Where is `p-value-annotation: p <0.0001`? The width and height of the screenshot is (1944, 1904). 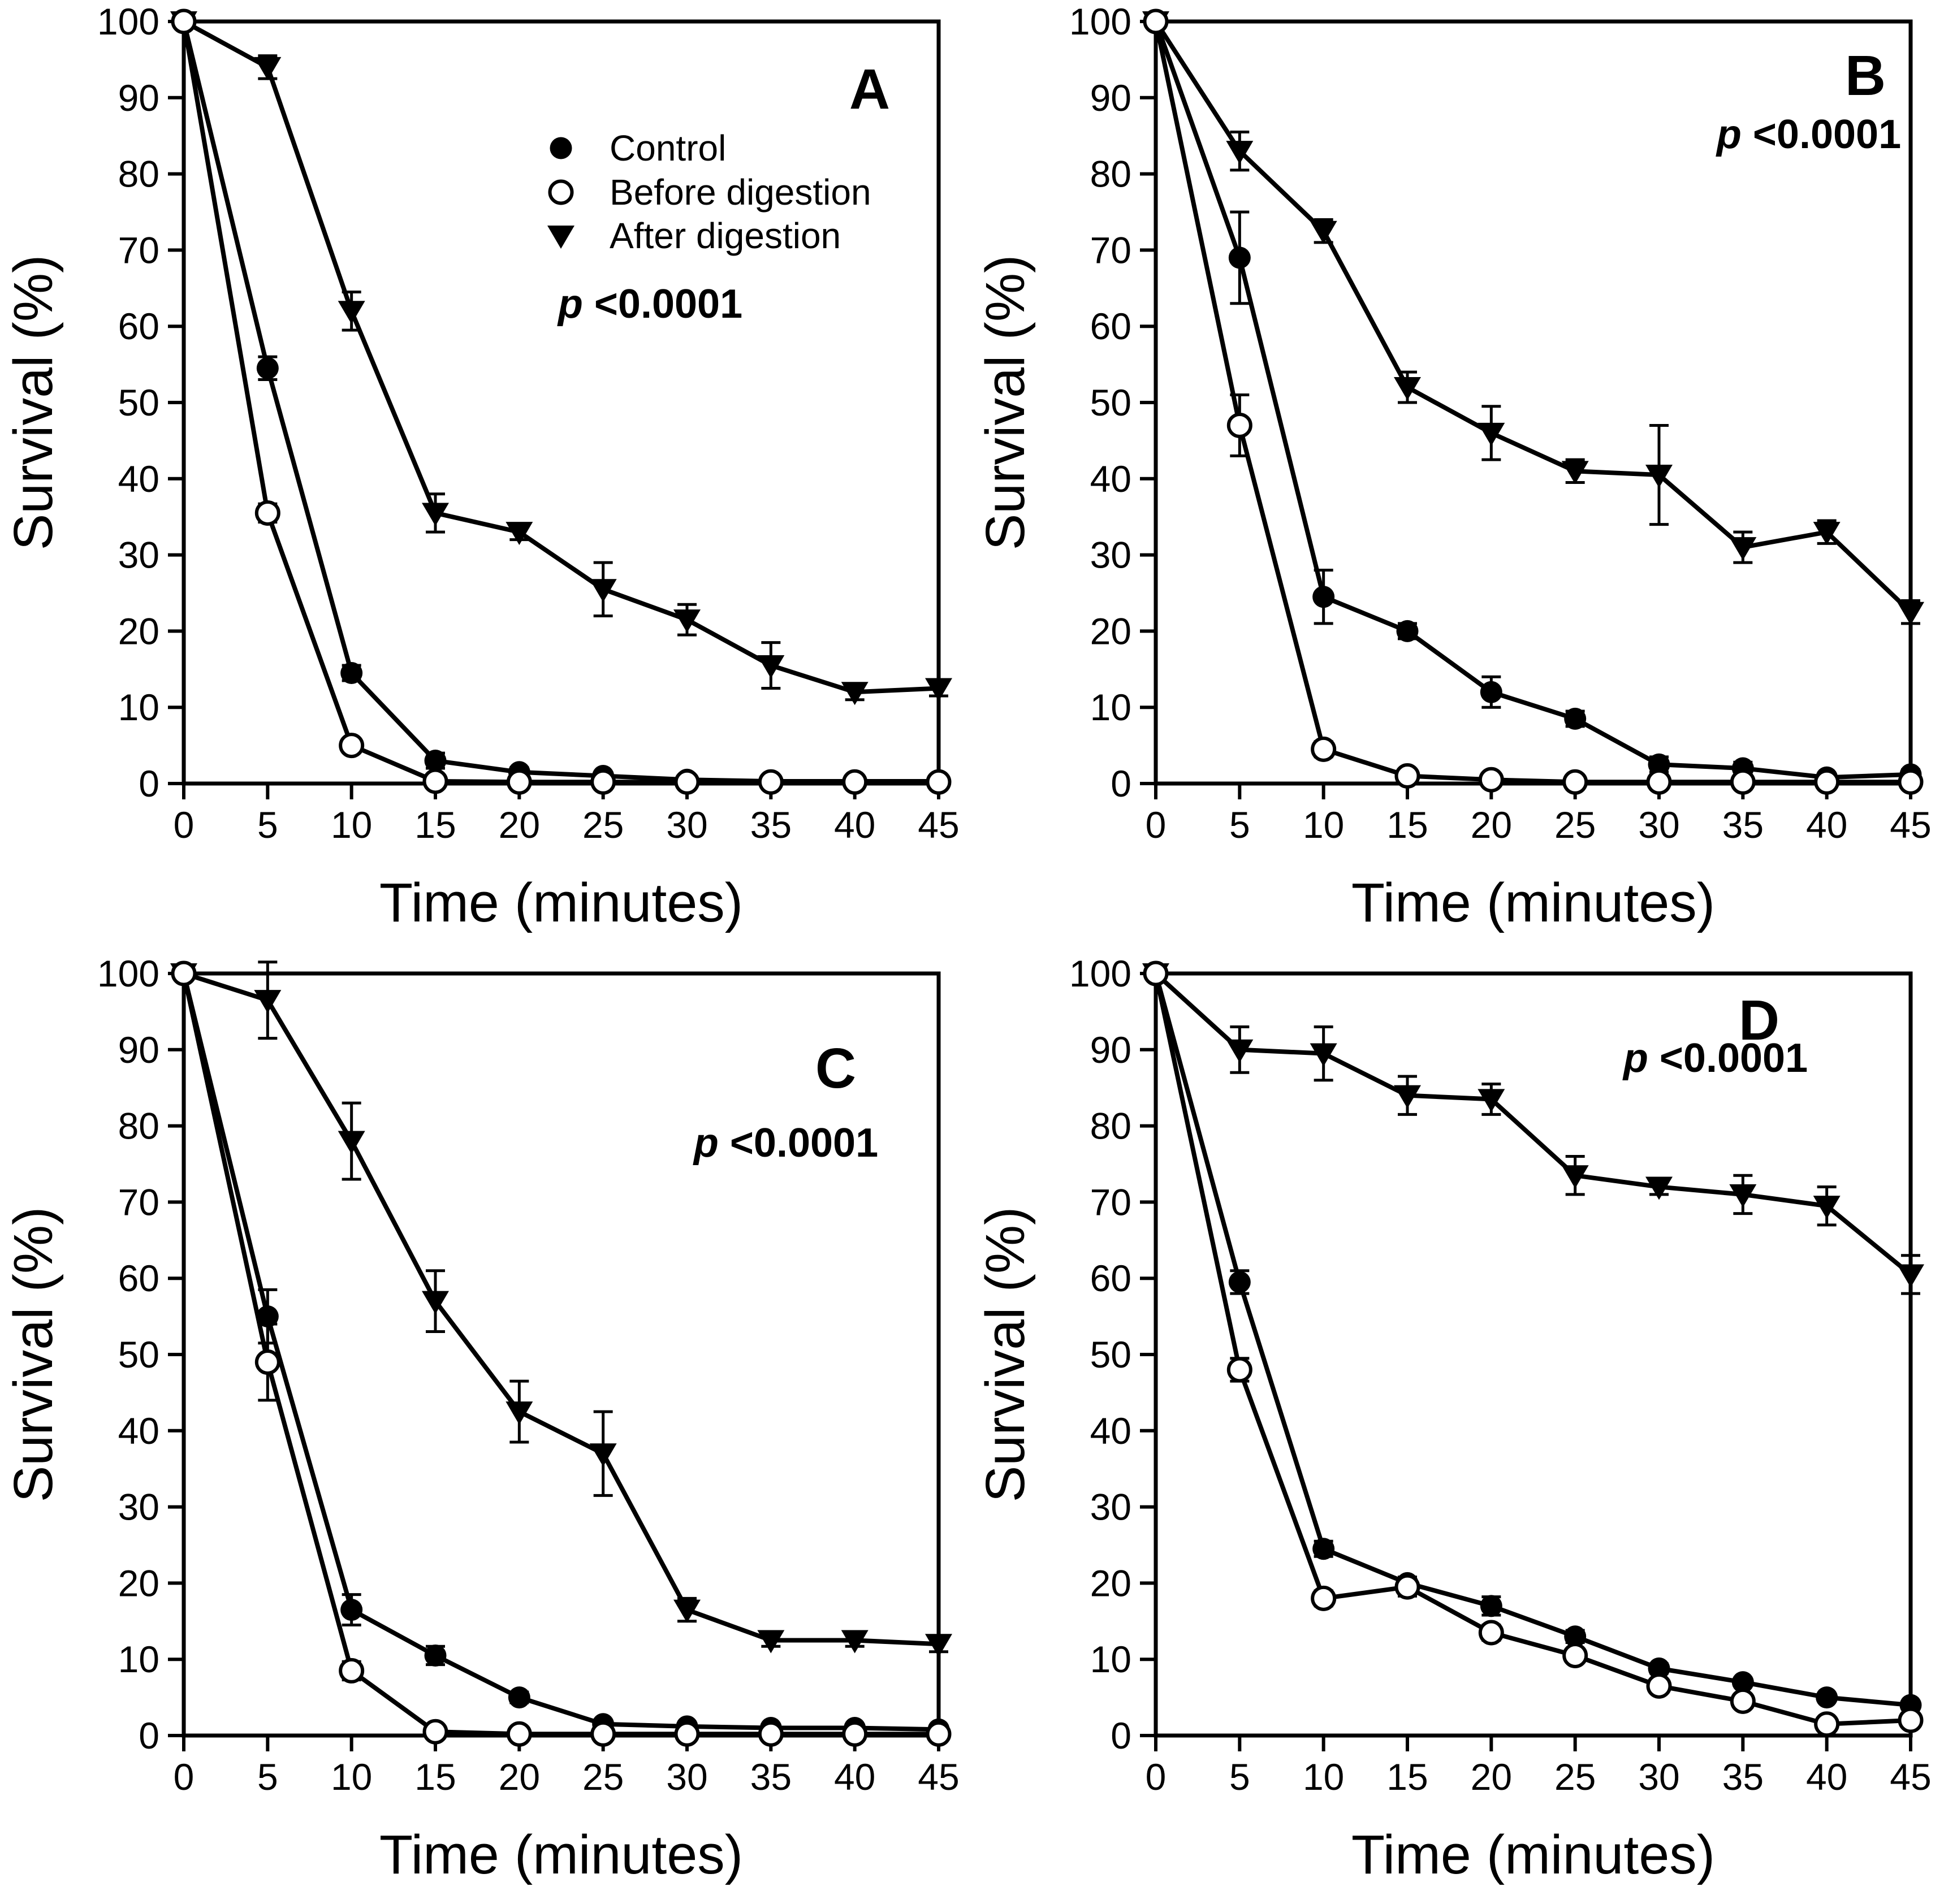
p-value-annotation: p <0.0001 is located at coordinates (1809, 134).